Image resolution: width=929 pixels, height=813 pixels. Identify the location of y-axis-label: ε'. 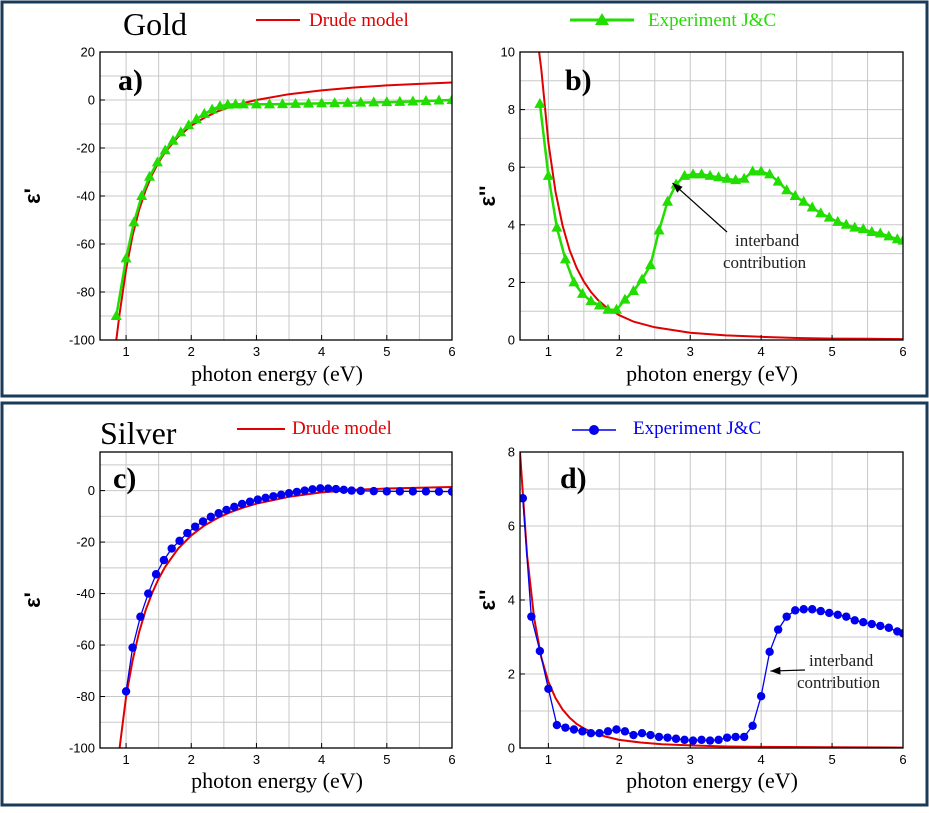
(32, 600).